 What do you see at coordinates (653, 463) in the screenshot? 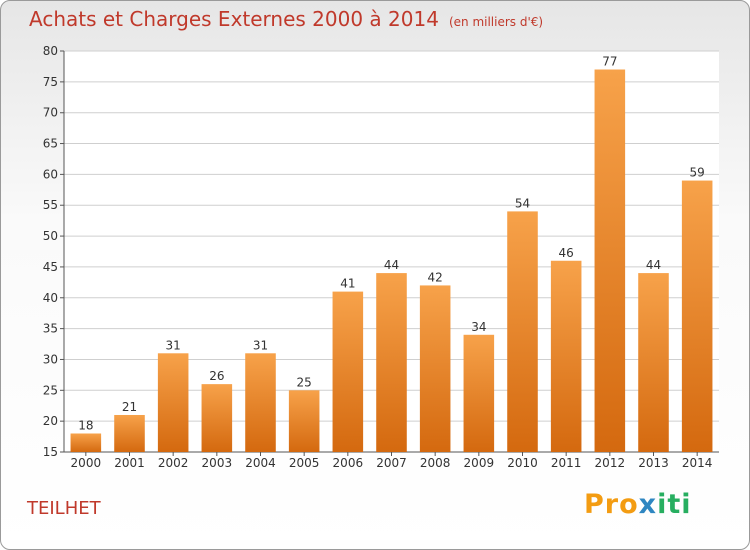
I see `x-tick-label: 2013` at bounding box center [653, 463].